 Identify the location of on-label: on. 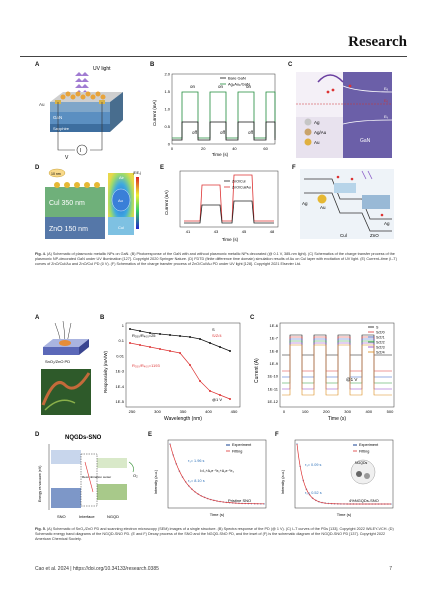
(249, 86).